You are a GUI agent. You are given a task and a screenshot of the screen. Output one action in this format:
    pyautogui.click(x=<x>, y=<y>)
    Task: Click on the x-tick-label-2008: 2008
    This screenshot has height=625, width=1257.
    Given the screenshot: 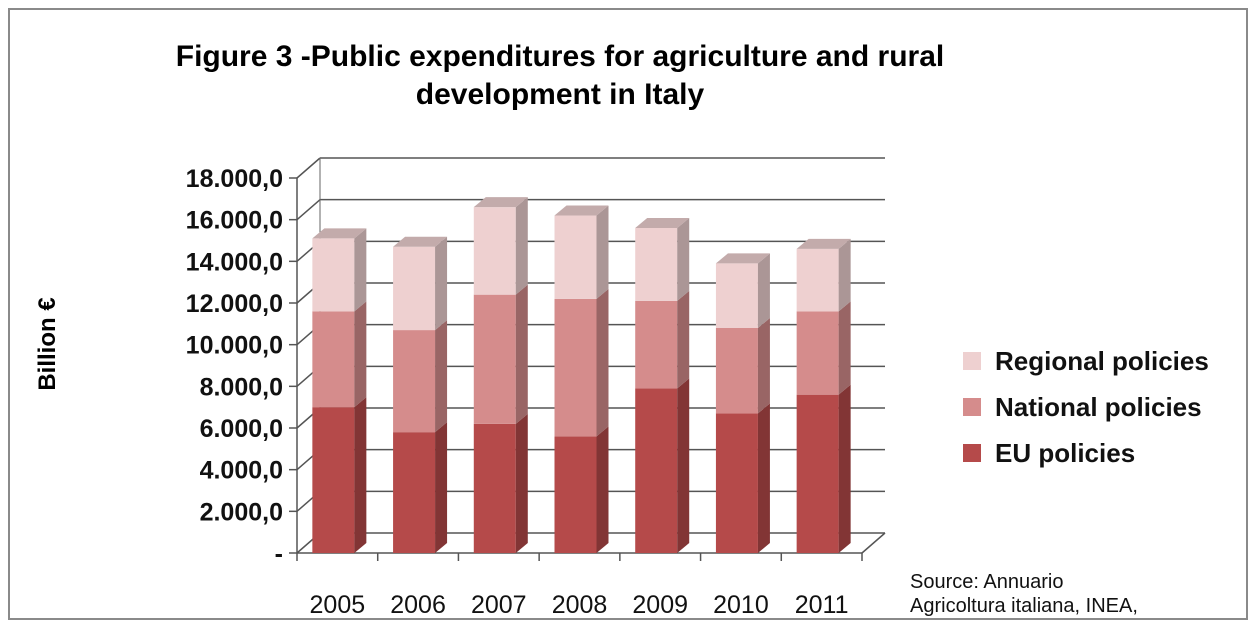 What is the action you would take?
    pyautogui.click(x=580, y=605)
    